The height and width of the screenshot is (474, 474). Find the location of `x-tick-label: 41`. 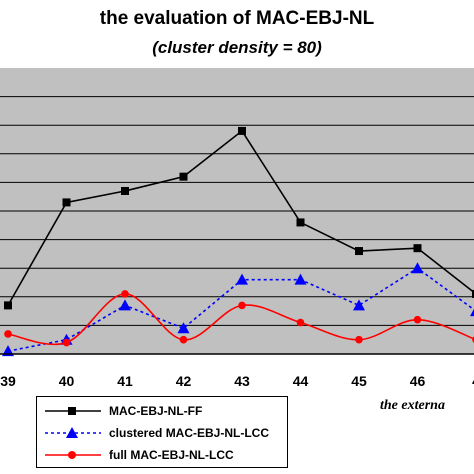

x-tick-label: 41 is located at coordinates (125, 381).